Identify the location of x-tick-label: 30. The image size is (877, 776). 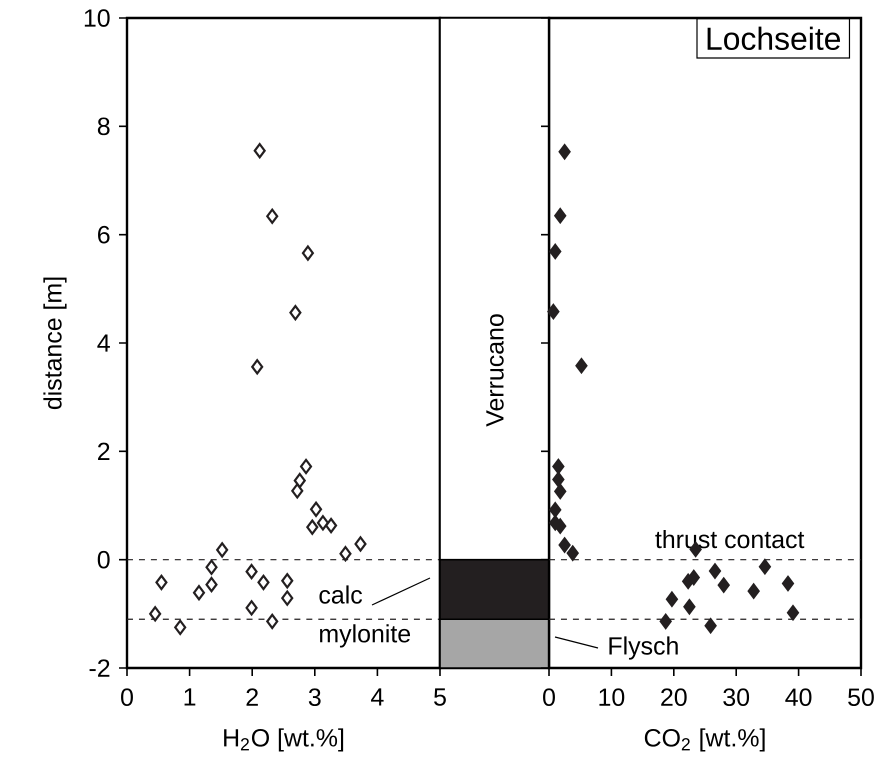
(736, 697).